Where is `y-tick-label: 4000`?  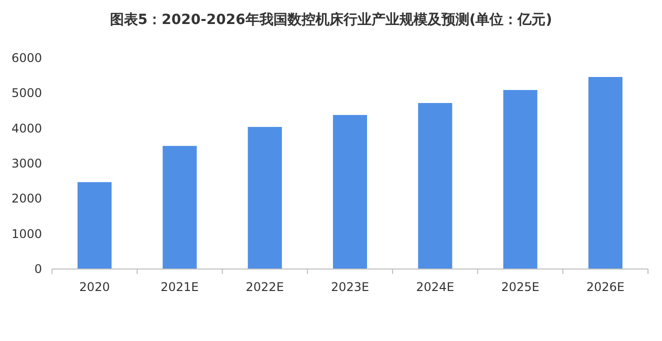 y-tick-label: 4000 is located at coordinates (26, 128).